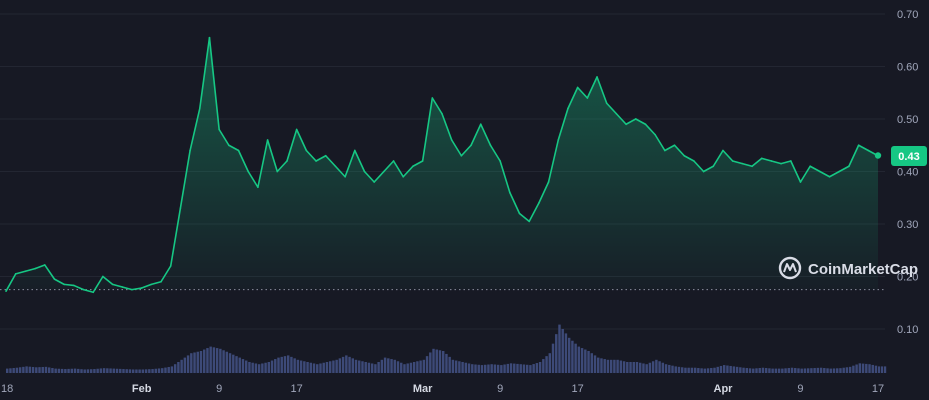 This screenshot has width=929, height=400. I want to click on y-tick-label: 0.10, so click(907, 330).